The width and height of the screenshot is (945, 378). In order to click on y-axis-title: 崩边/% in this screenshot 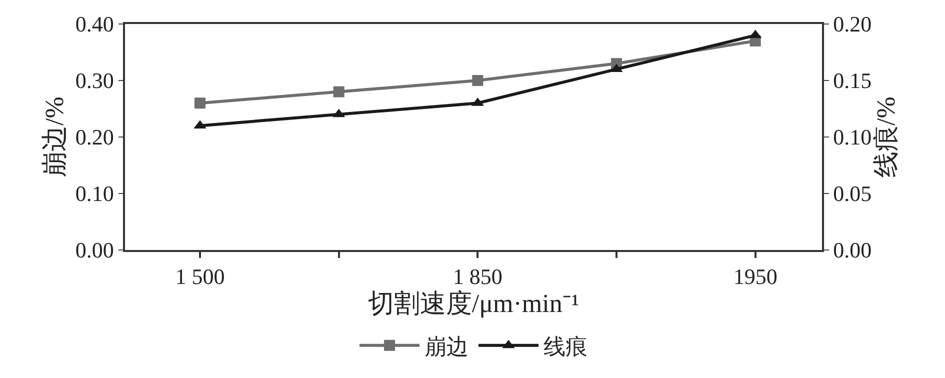, I will do `click(55, 137)`.